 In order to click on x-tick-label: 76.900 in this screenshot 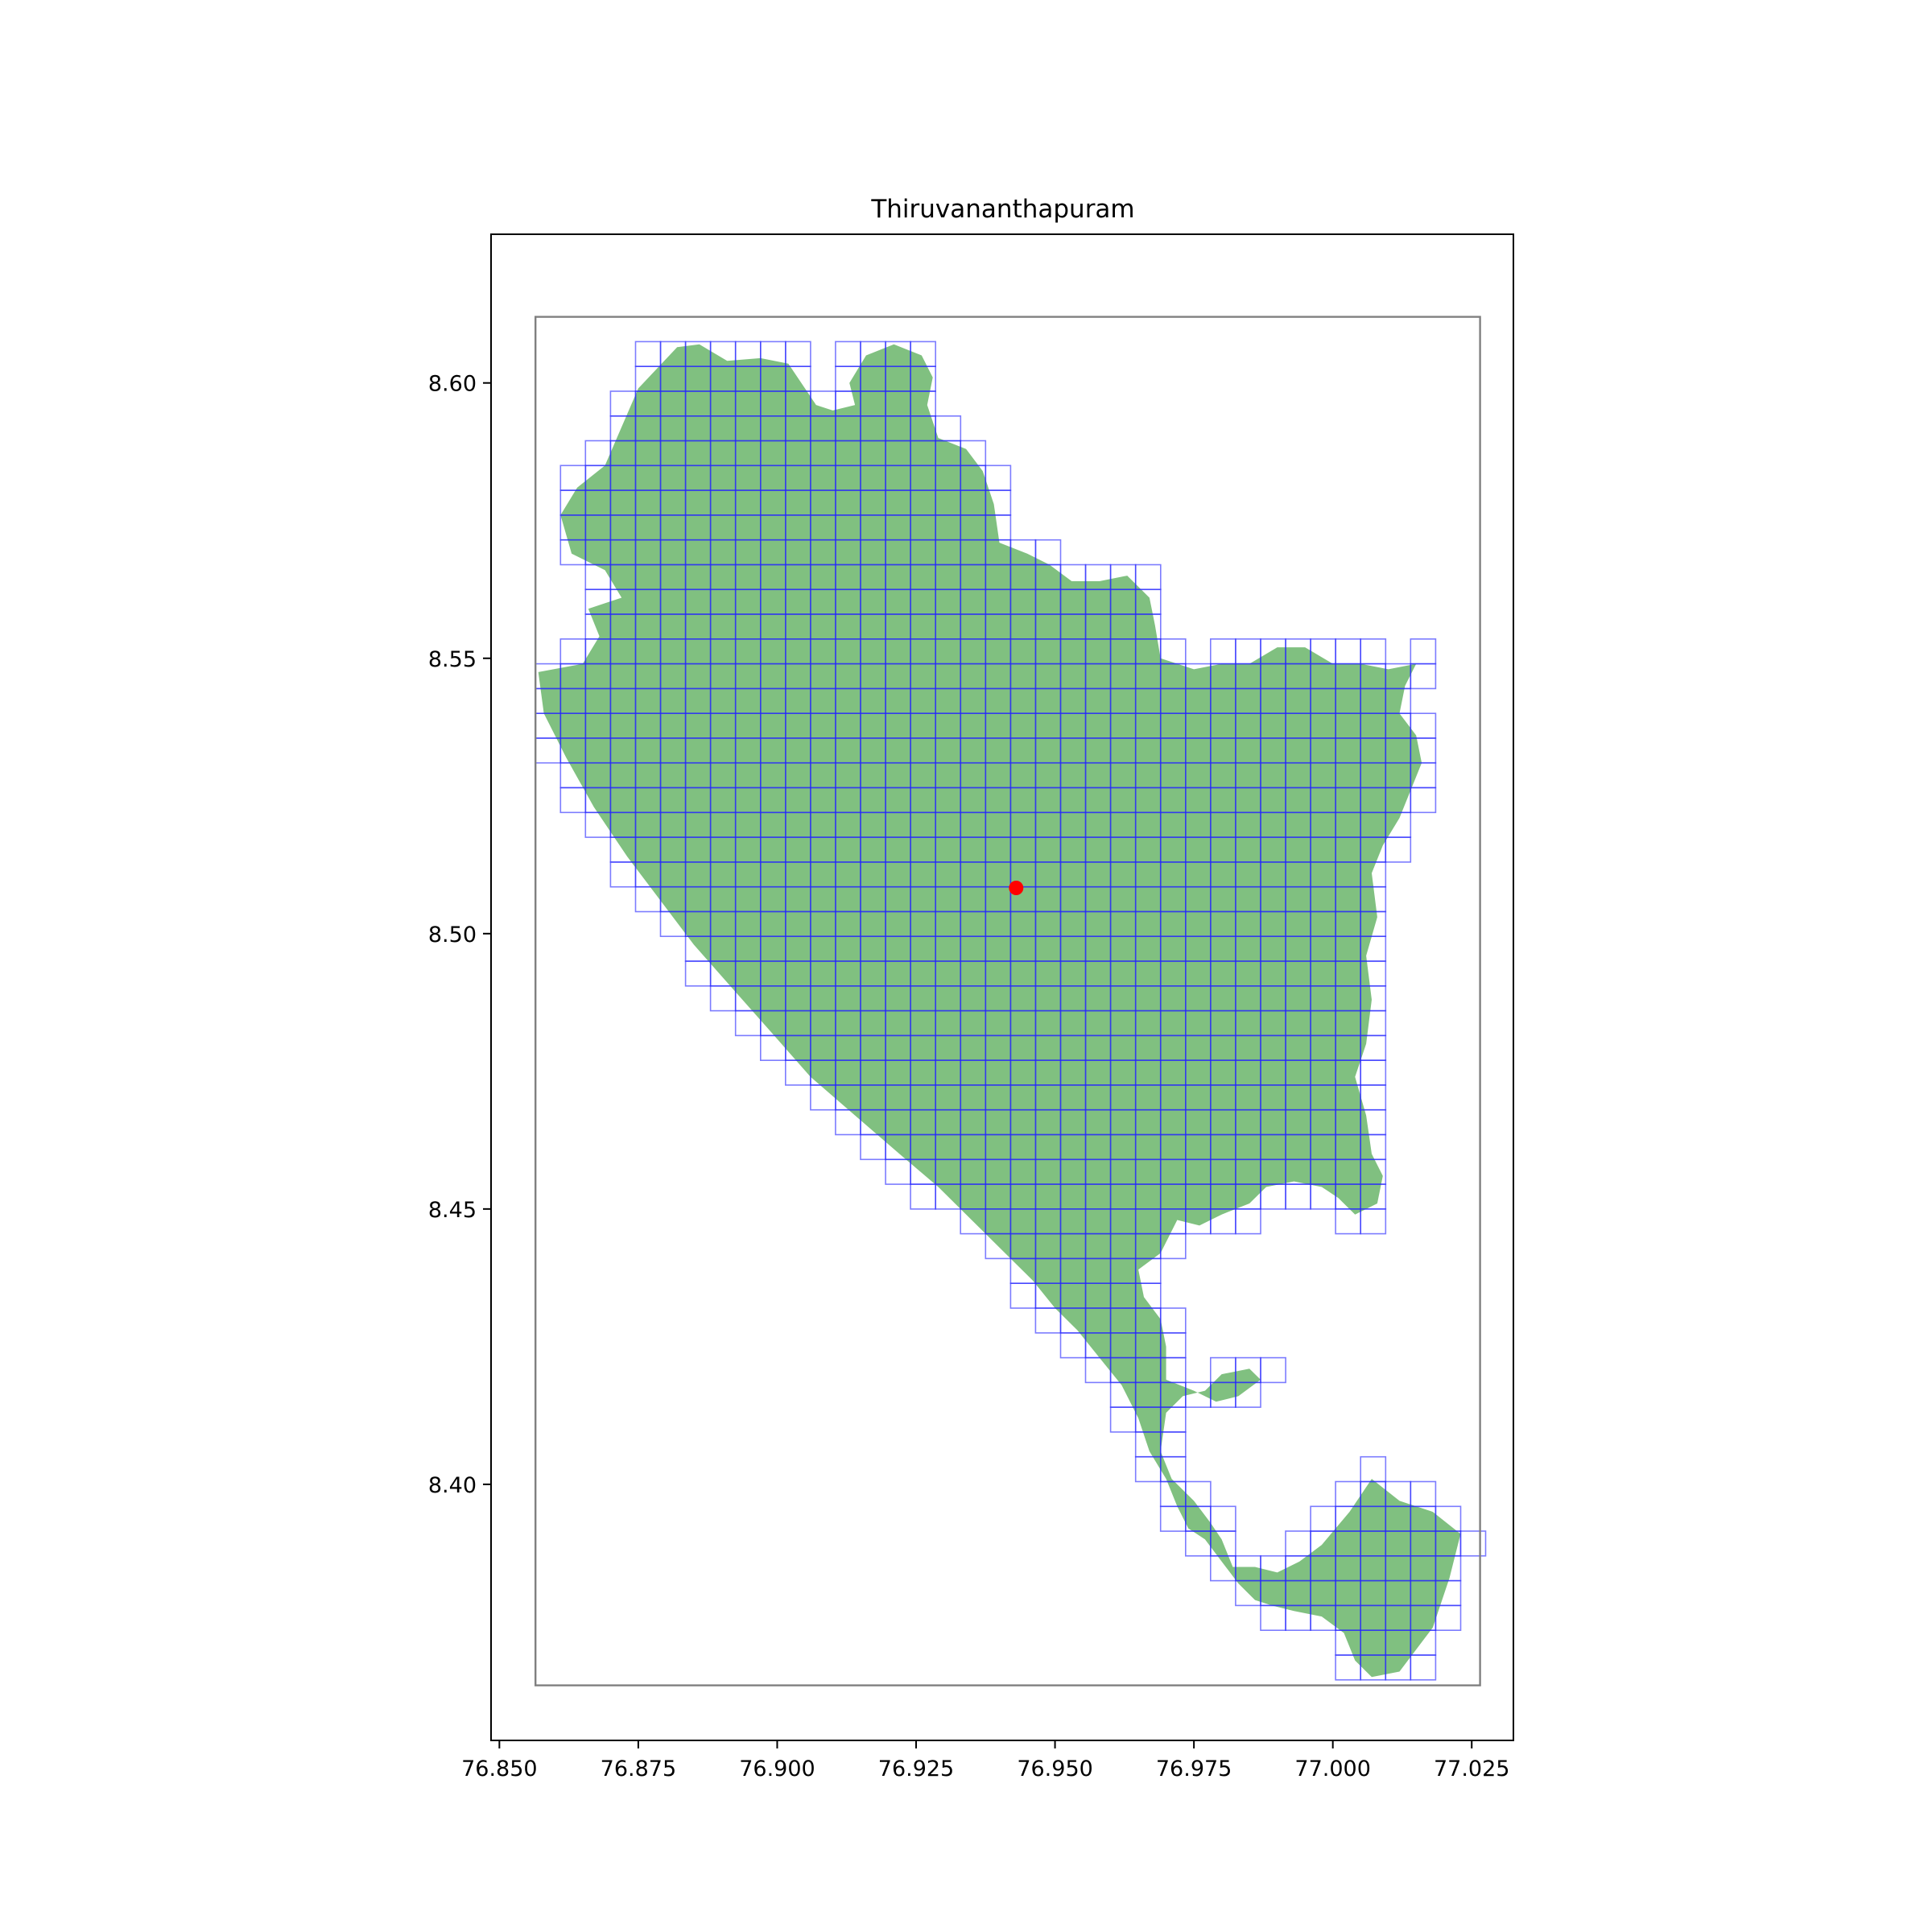, I will do `click(777, 1769)`.